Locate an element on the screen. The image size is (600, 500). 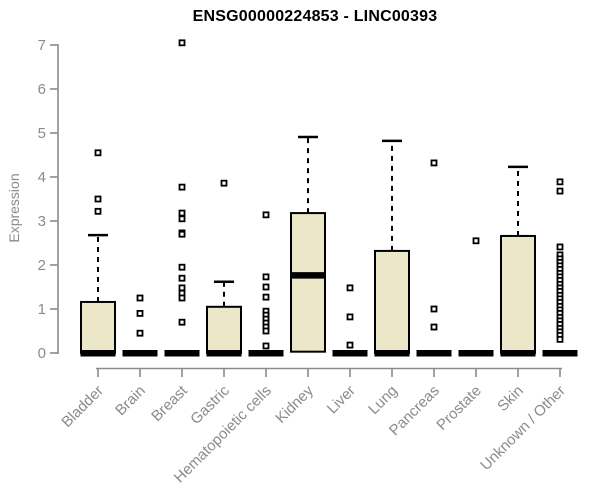
y-tick-label: 2 is located at coordinates (42, 265).